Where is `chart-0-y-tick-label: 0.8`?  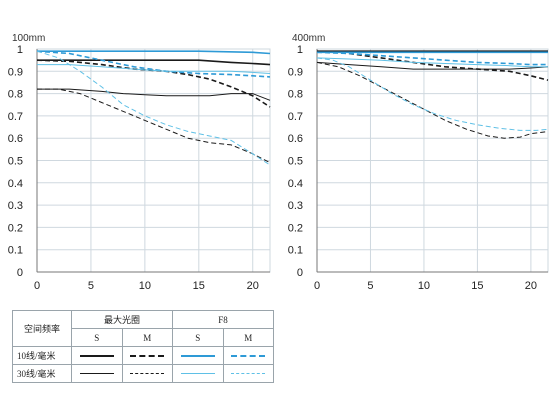
chart-0-y-tick-label: 0.8 is located at coordinates (15, 95).